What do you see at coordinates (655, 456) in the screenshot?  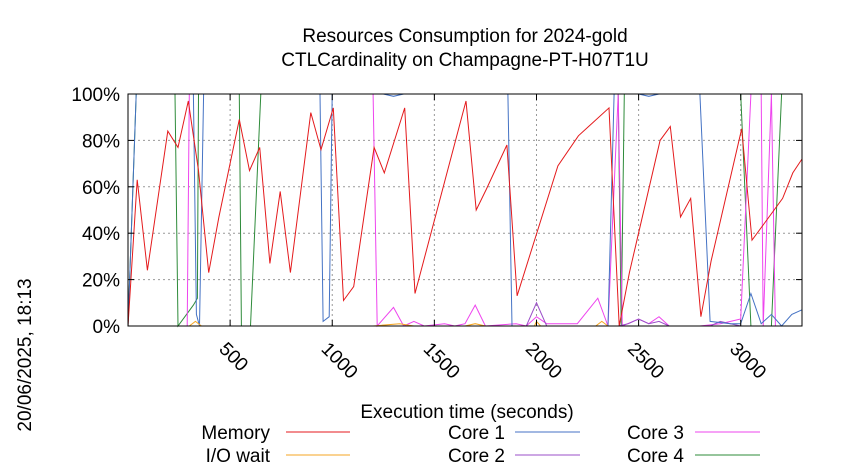 I see `legend-label-core-4: Core 4` at bounding box center [655, 456].